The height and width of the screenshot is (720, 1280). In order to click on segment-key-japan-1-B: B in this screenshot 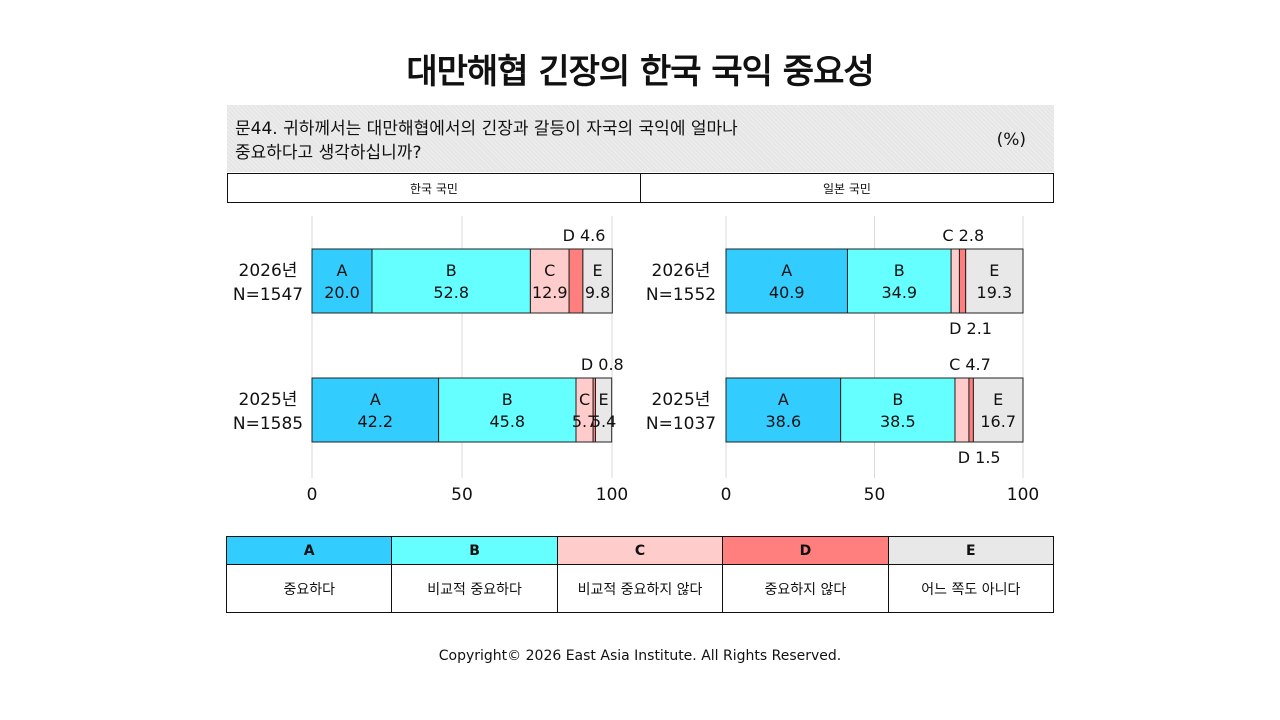, I will do `click(897, 399)`.